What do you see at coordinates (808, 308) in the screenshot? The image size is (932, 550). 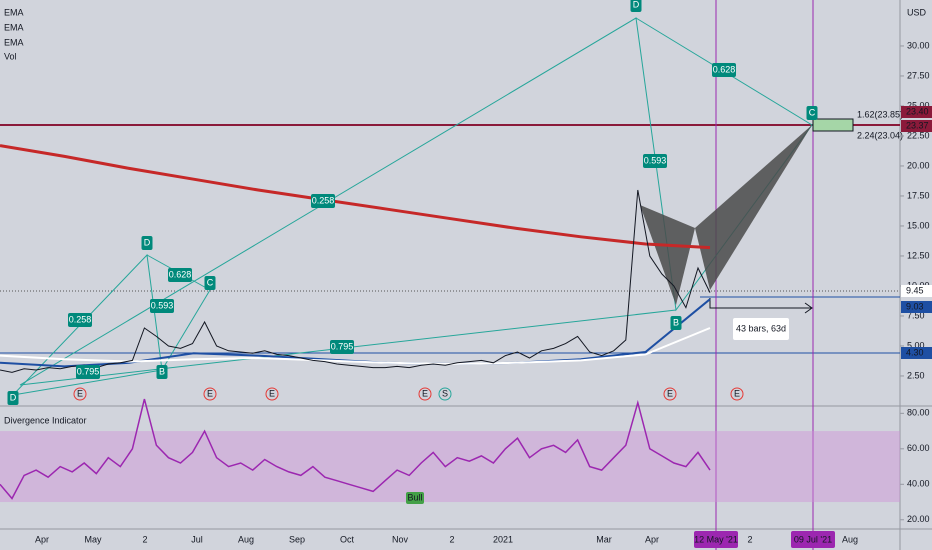 I see `arrow-head` at bounding box center [808, 308].